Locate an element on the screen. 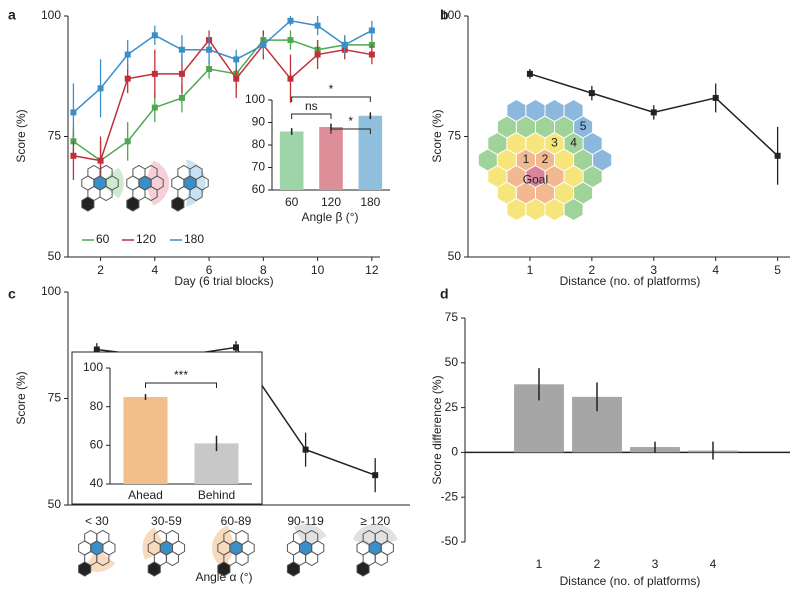 Image resolution: width=800 pixels, height=599 pixels. x-tick-label: 10 is located at coordinates (318, 270).